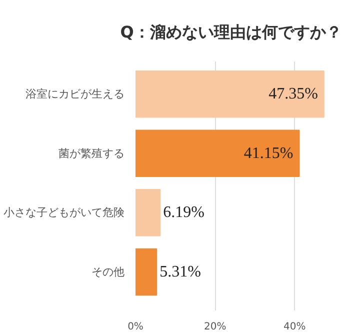 This screenshot has width=344, height=335. I want to click on chart-title: Q：溜めない理由は何ですか？, so click(231, 32).